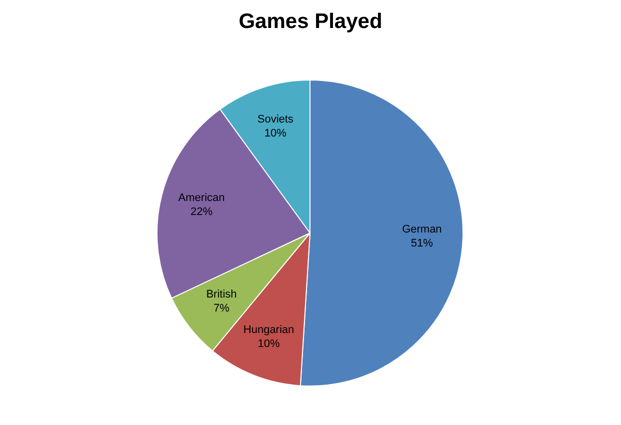 Image resolution: width=621 pixels, height=425 pixels. What do you see at coordinates (201, 212) in the screenshot?
I see `data-label: 22%` at bounding box center [201, 212].